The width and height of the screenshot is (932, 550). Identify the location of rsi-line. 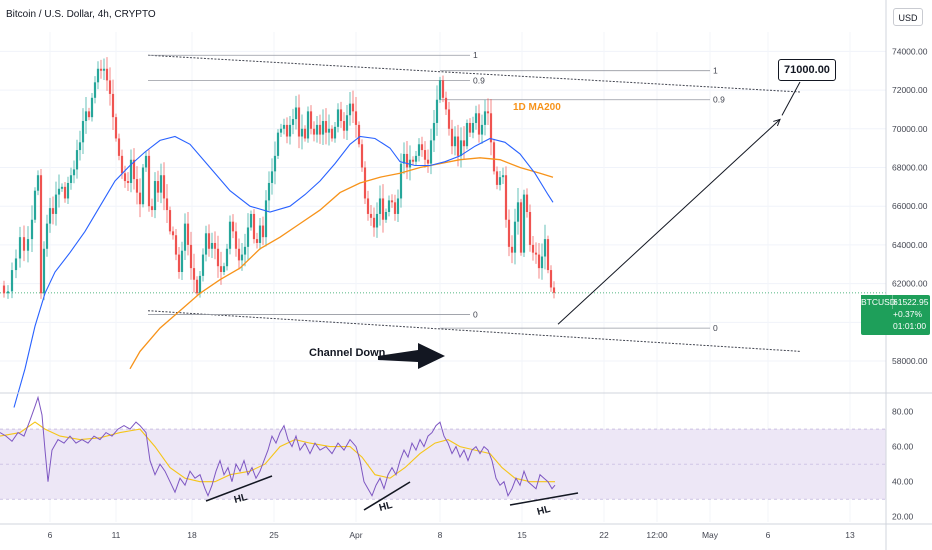
(278, 446).